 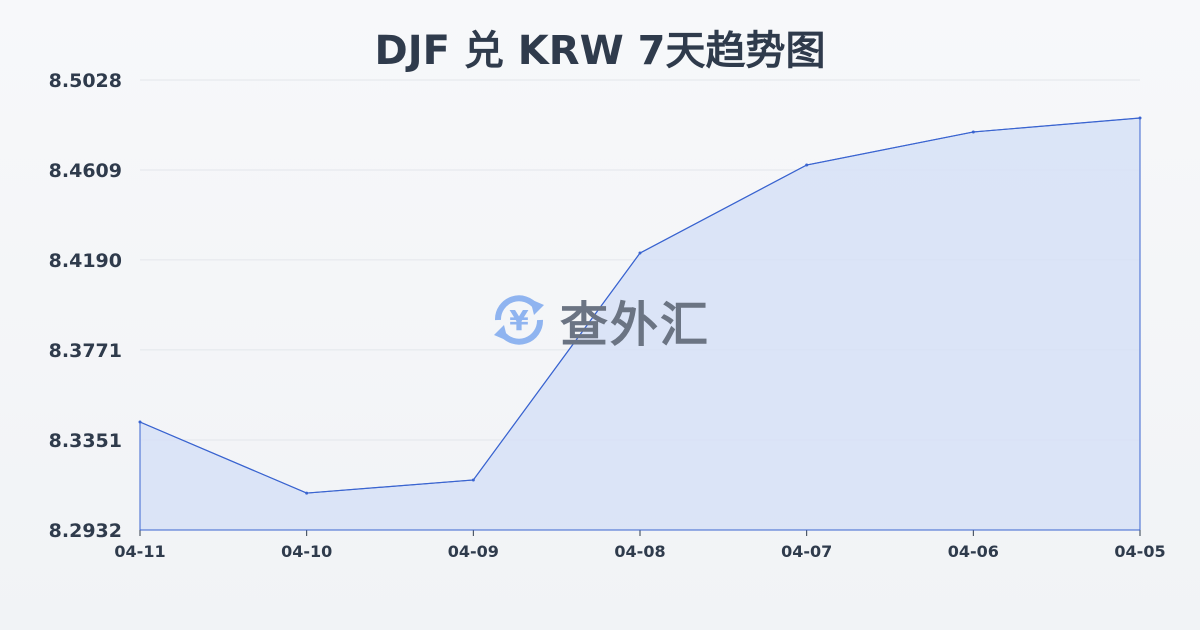 I want to click on y-tick-label: 8.3351, so click(x=85, y=441).